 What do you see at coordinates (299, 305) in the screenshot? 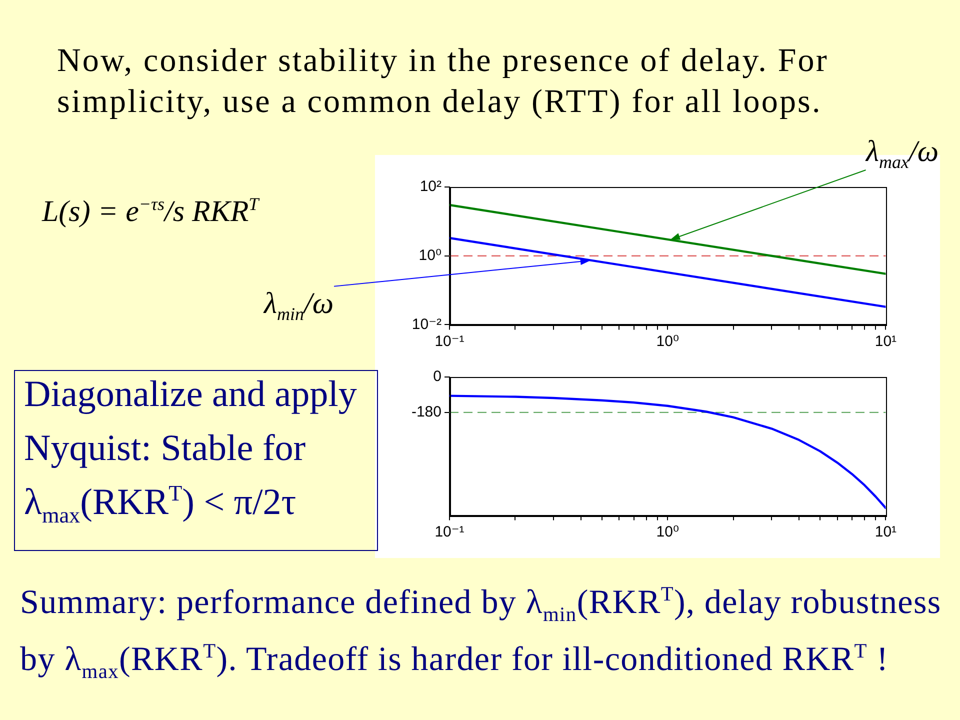
I see `text: λ$_{min}$/ω` at bounding box center [299, 305].